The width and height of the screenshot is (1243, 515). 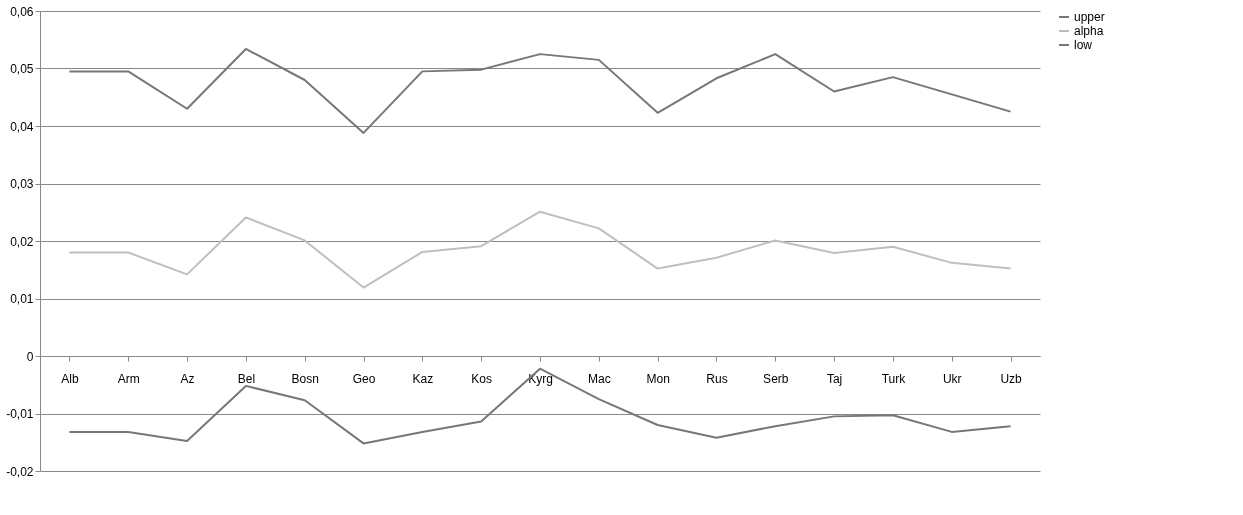 I want to click on x-tick-label: Serb, so click(x=776, y=378).